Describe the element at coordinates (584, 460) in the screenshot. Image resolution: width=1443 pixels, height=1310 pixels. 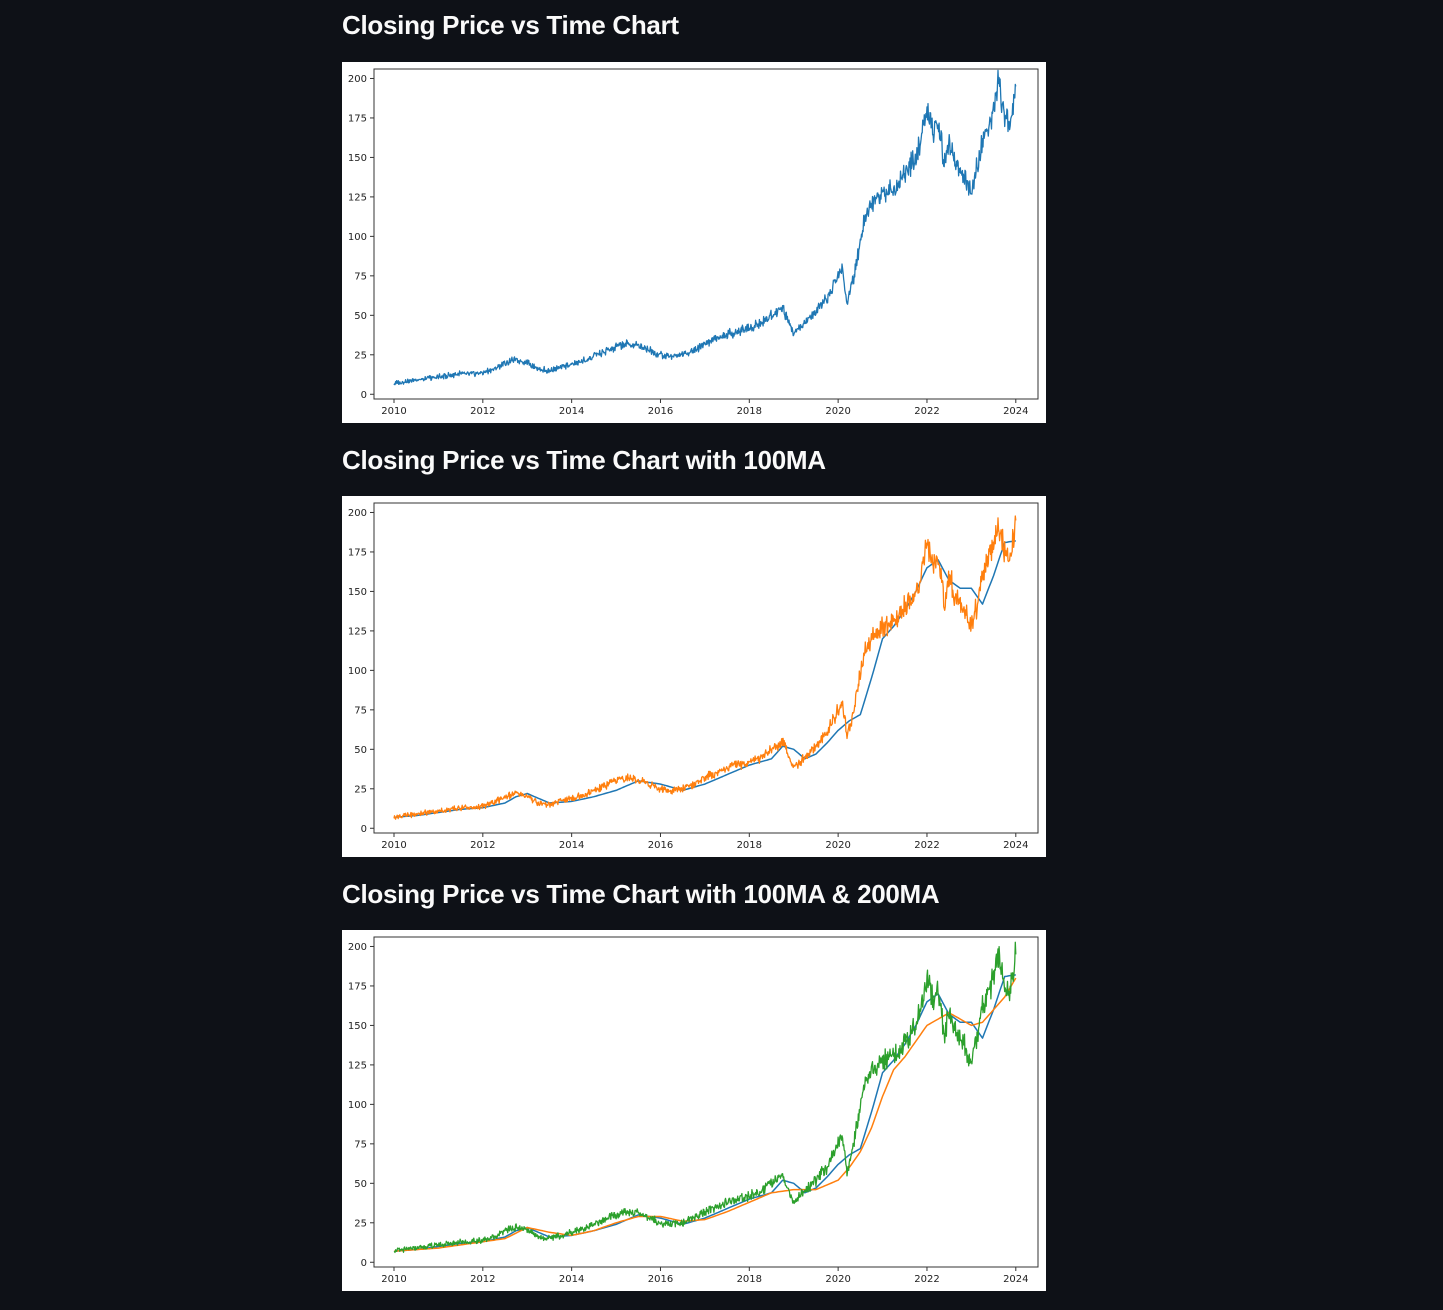
I see `chart-title-100ma: Closing Price vs Time Chart with 100MA` at that location.